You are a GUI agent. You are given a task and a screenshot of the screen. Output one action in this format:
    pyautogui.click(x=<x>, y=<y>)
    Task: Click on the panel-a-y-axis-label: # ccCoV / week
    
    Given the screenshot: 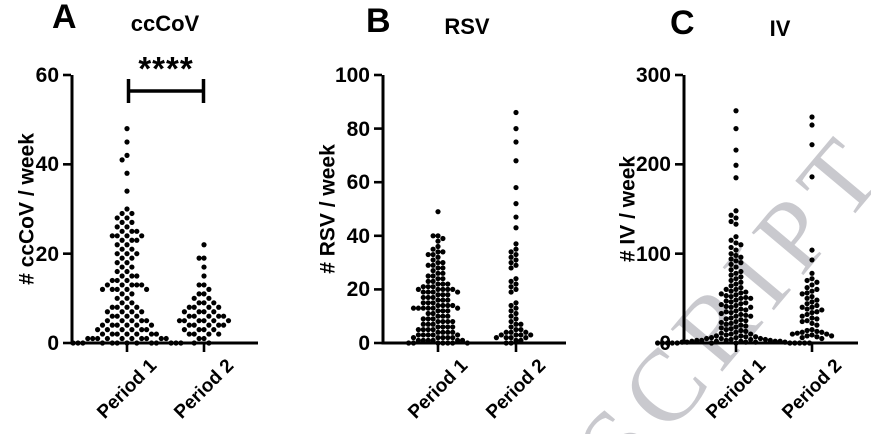 What is the action you would take?
    pyautogui.click(x=27, y=209)
    